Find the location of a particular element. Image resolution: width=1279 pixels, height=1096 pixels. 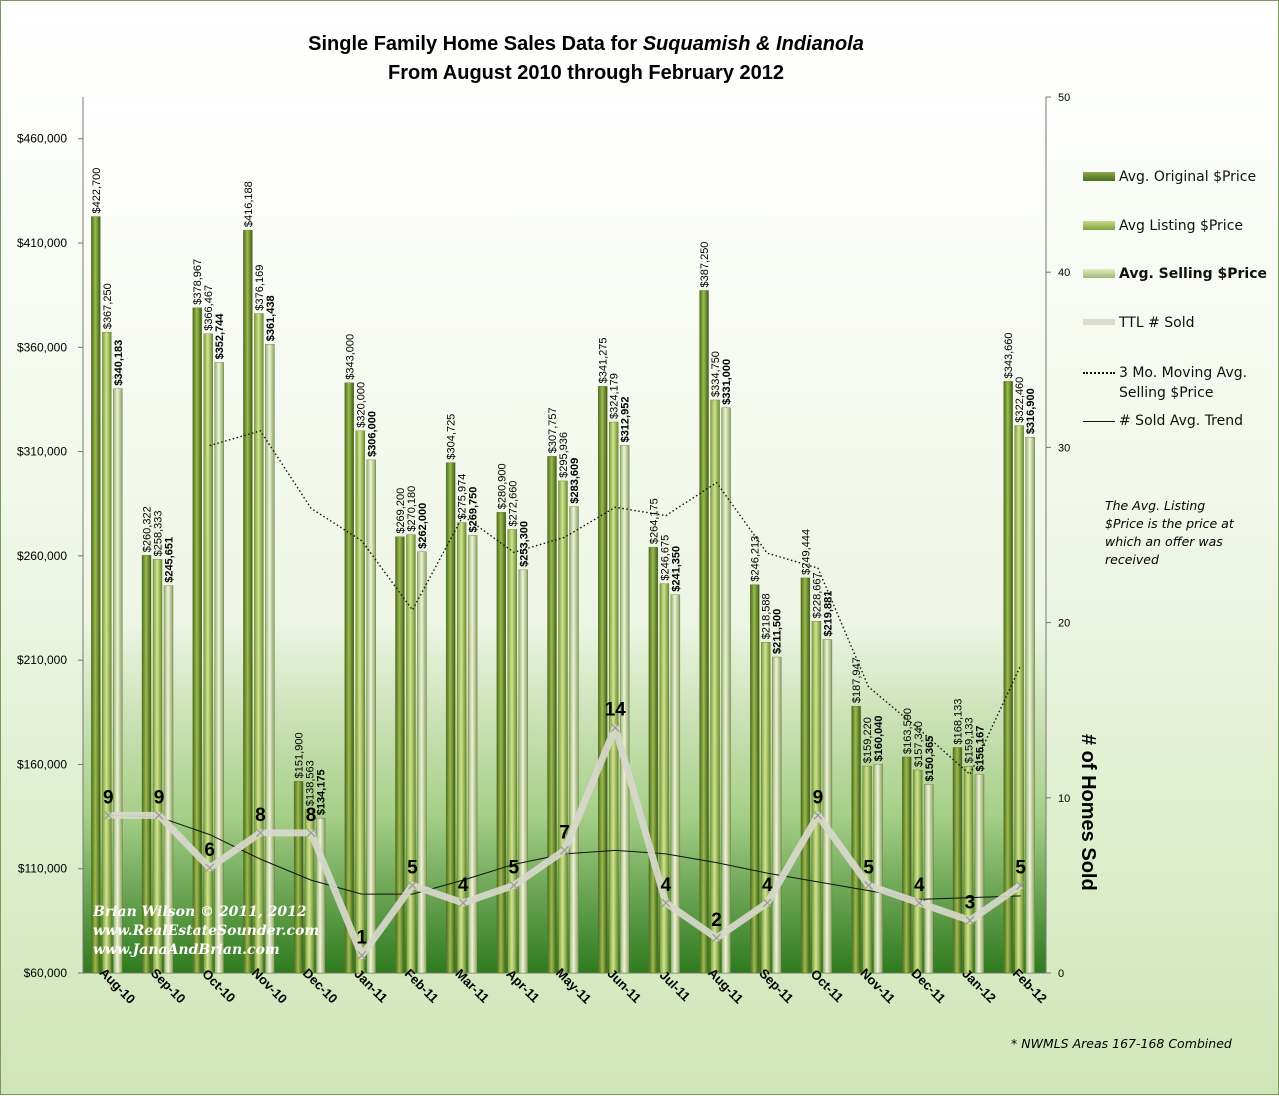

data-label-selling: $306,000 is located at coordinates (372, 434).